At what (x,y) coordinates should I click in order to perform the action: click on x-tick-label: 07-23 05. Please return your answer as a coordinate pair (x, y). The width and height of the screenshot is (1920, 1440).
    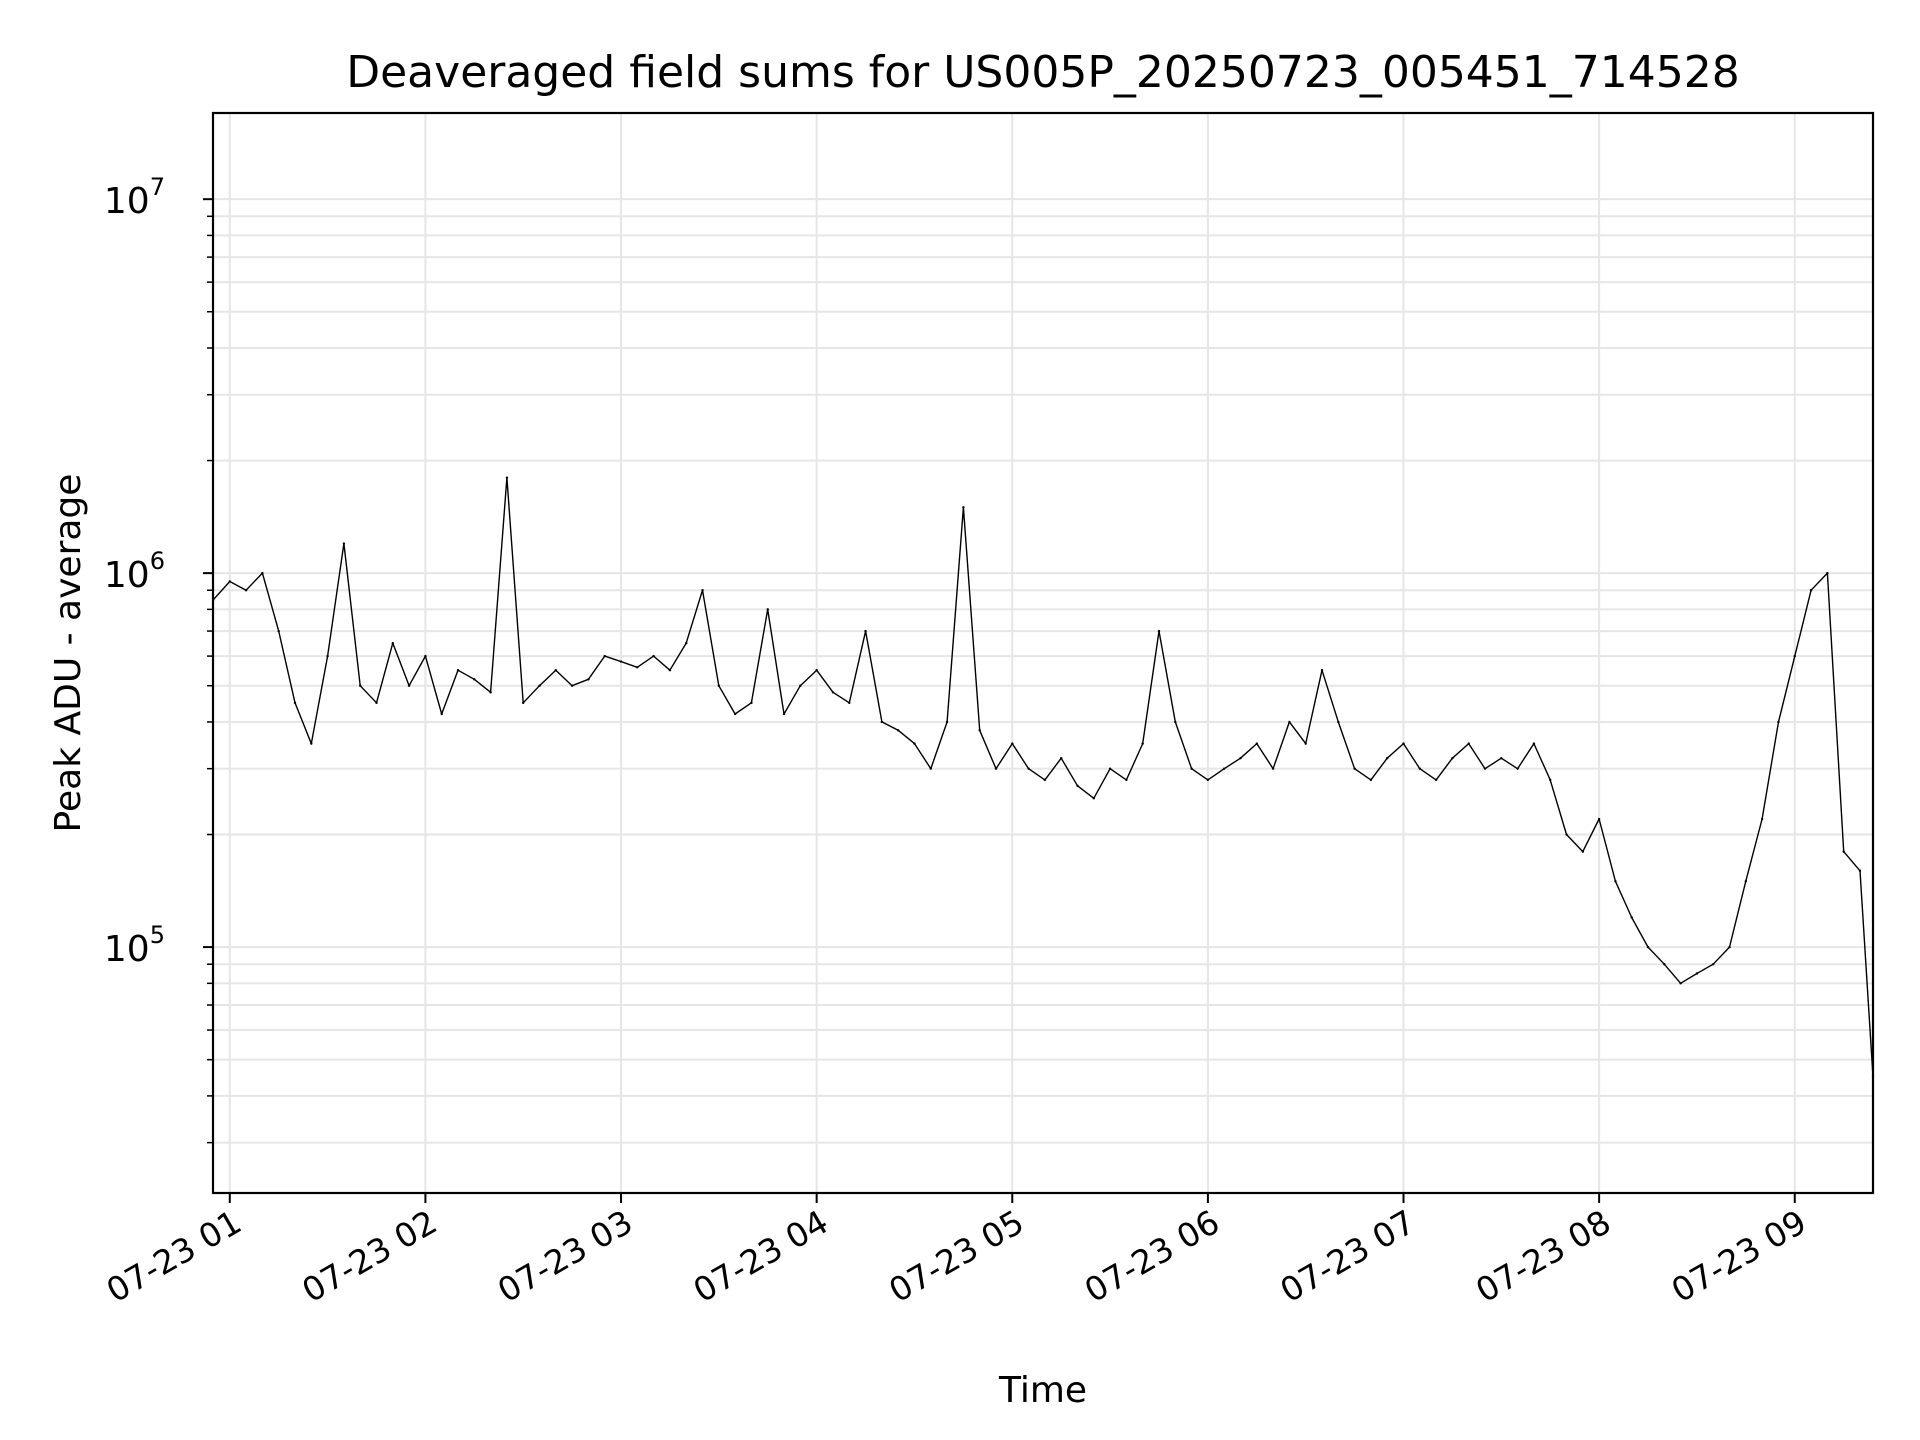
    Looking at the image, I should click on (956, 1256).